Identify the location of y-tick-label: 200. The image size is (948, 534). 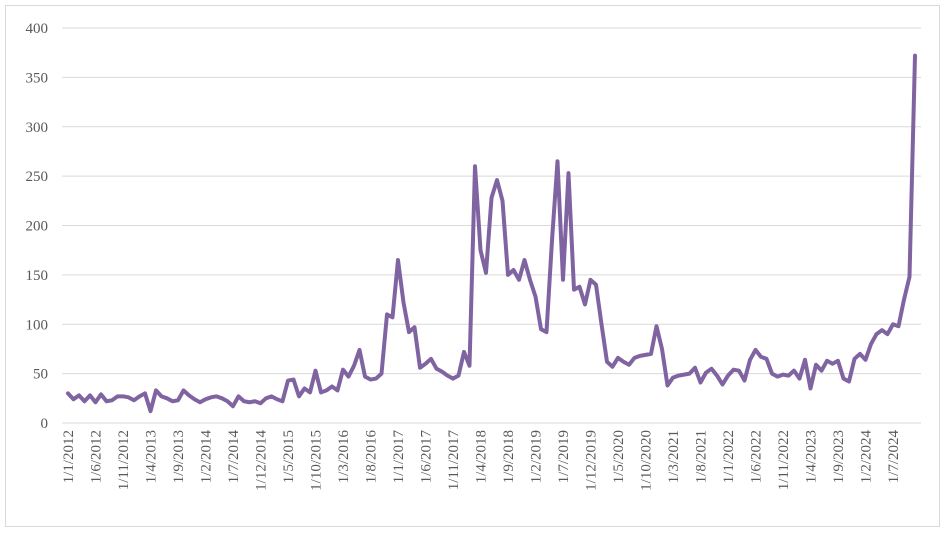
(37, 227).